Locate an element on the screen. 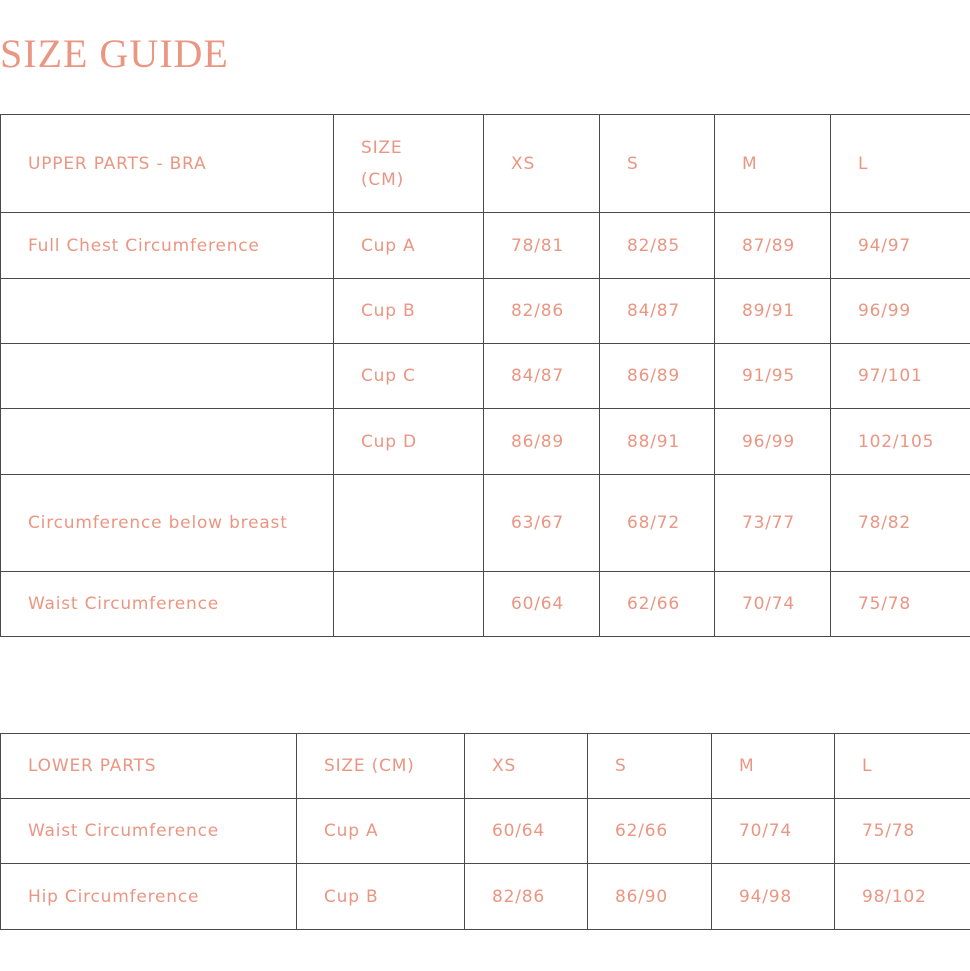 This screenshot has height=971, width=970. table-cell: 97/101 is located at coordinates (900, 376).